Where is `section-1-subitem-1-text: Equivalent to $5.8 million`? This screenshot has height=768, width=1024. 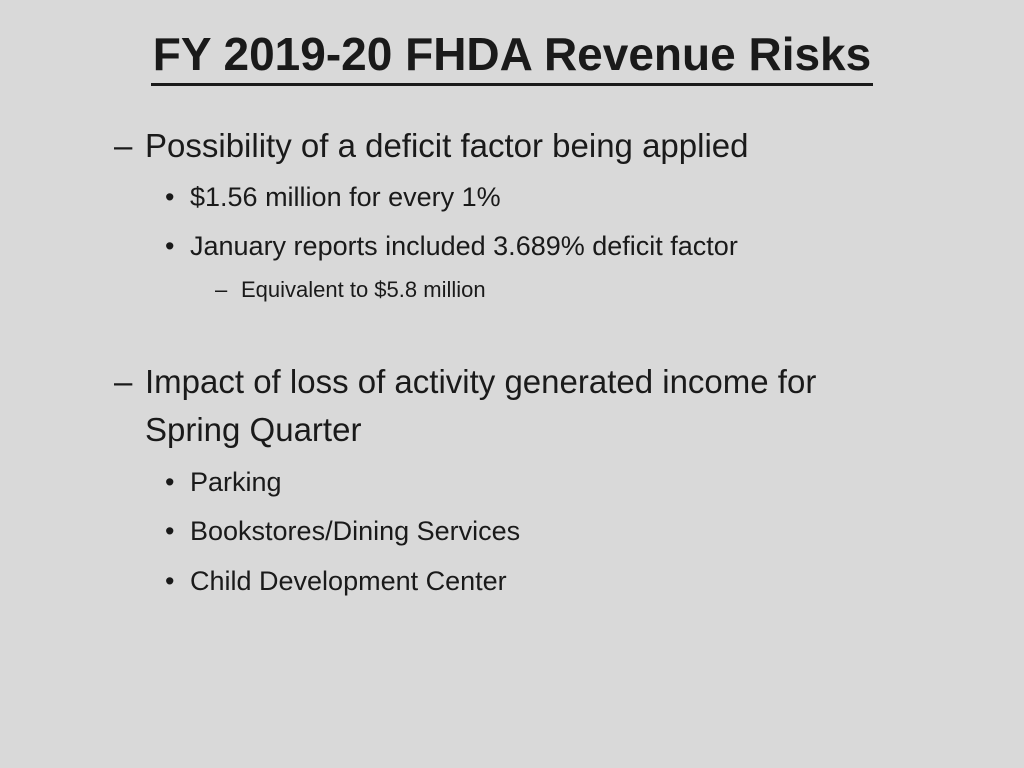
section-1-subitem-1-text: Equivalent to $5.8 million is located at coordinates (363, 289).